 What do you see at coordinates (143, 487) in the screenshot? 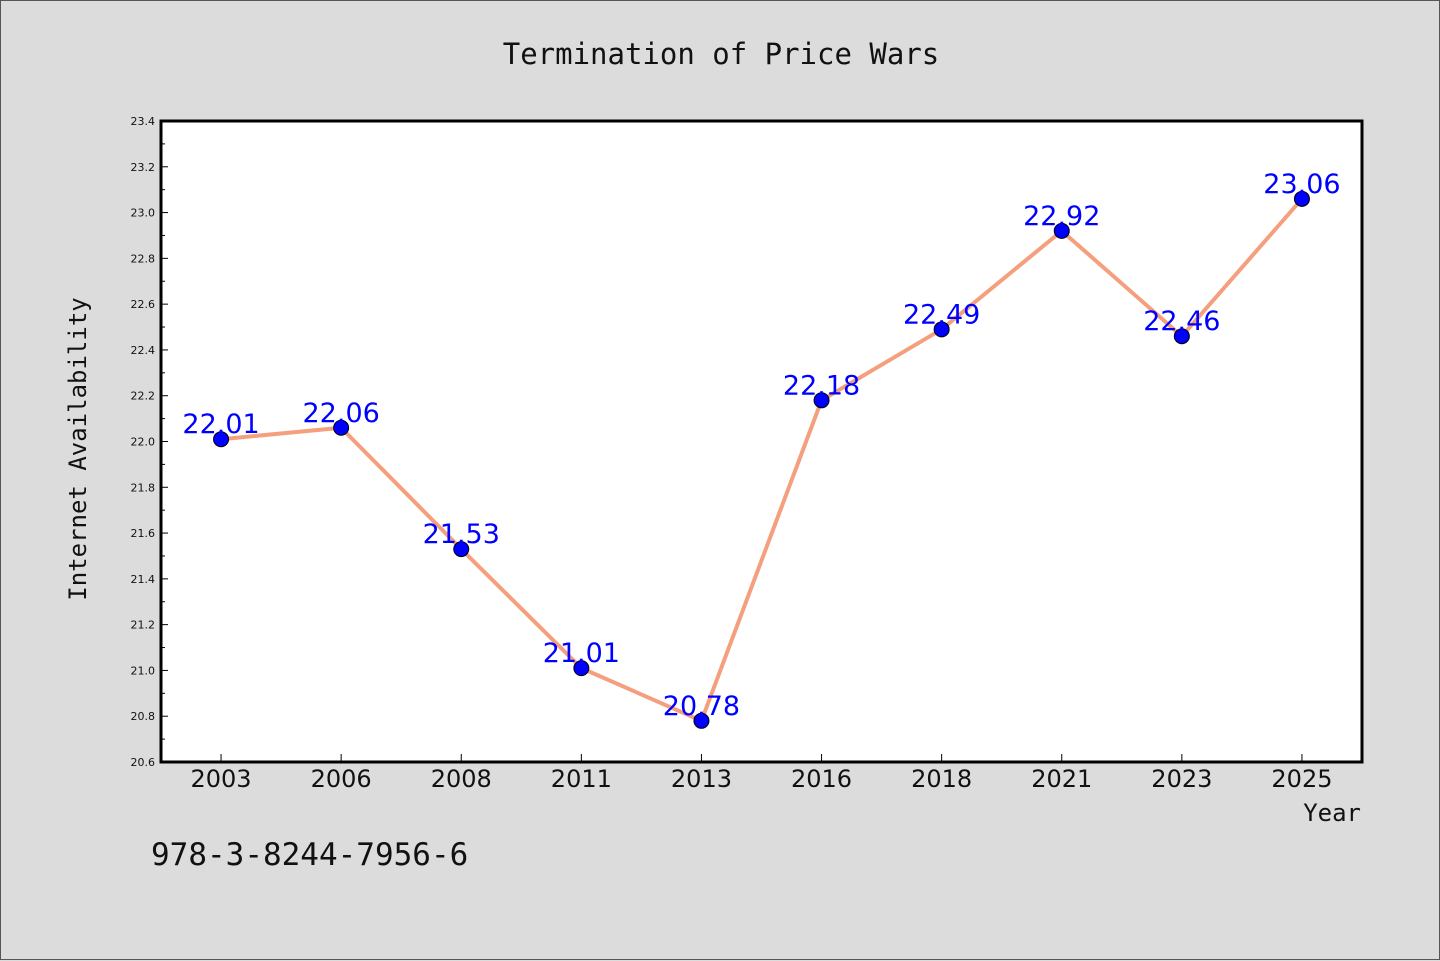
I see `y-tick-label: 21.8` at bounding box center [143, 487].